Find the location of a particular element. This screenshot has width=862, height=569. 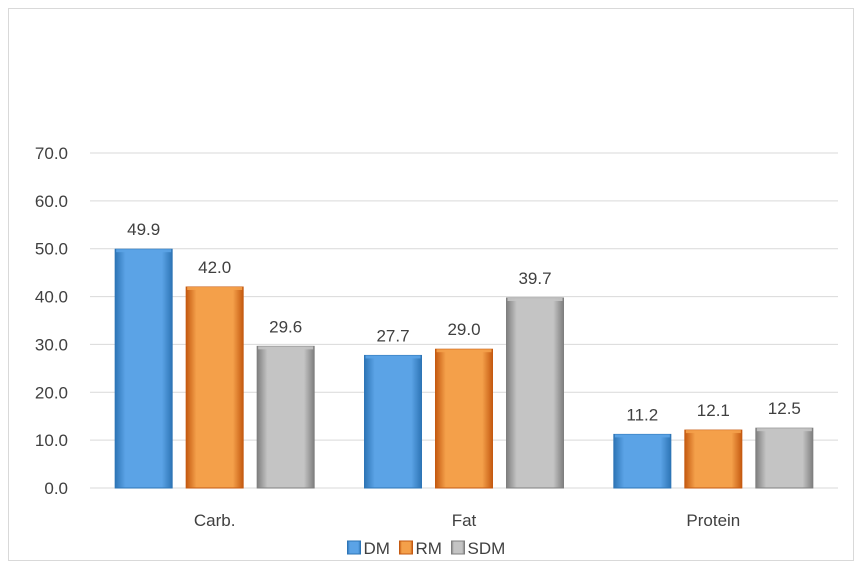

legend-label: SDM is located at coordinates (487, 548).